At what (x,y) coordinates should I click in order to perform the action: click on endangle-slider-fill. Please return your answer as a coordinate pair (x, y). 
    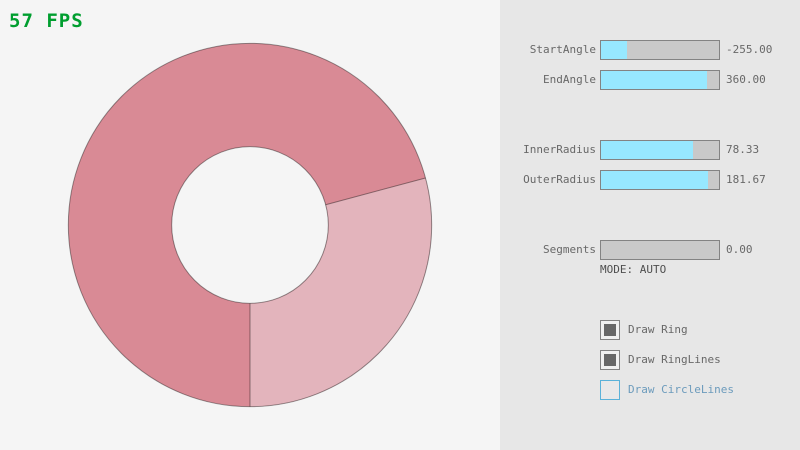
    Looking at the image, I should click on (654, 80).